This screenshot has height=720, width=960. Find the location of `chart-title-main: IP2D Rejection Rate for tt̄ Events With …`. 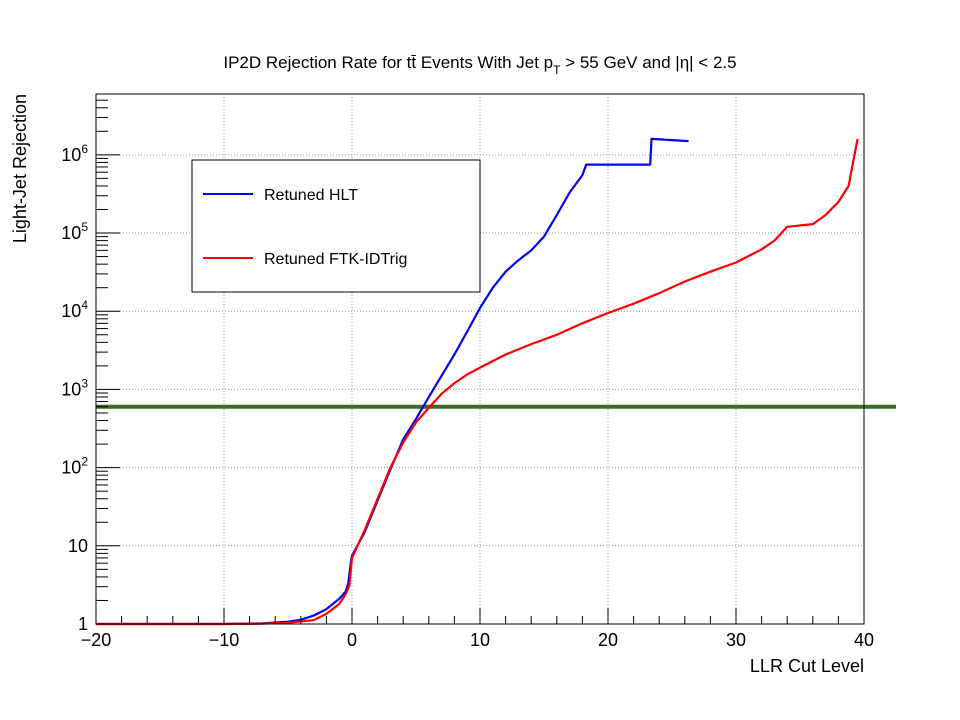

chart-title-main: IP2D Rejection Rate for tt̄ Events With … is located at coordinates (388, 62).